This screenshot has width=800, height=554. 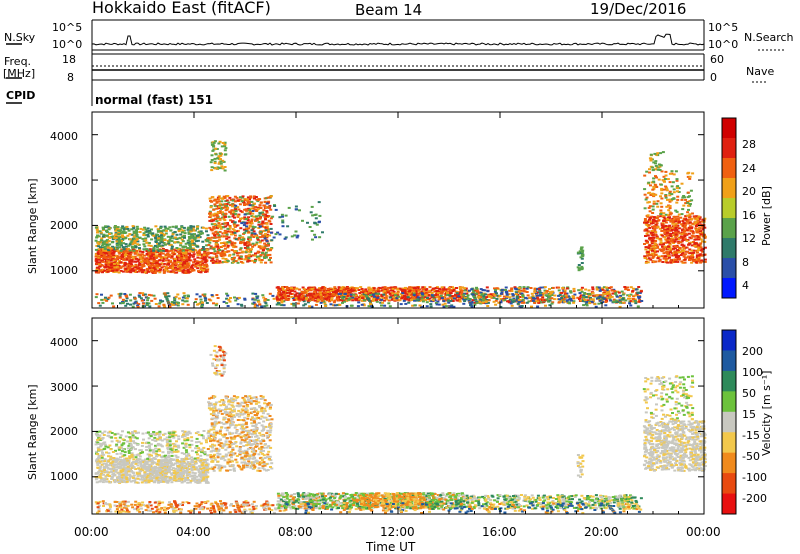 I want to click on nave-label: Nave, so click(x=760, y=71).